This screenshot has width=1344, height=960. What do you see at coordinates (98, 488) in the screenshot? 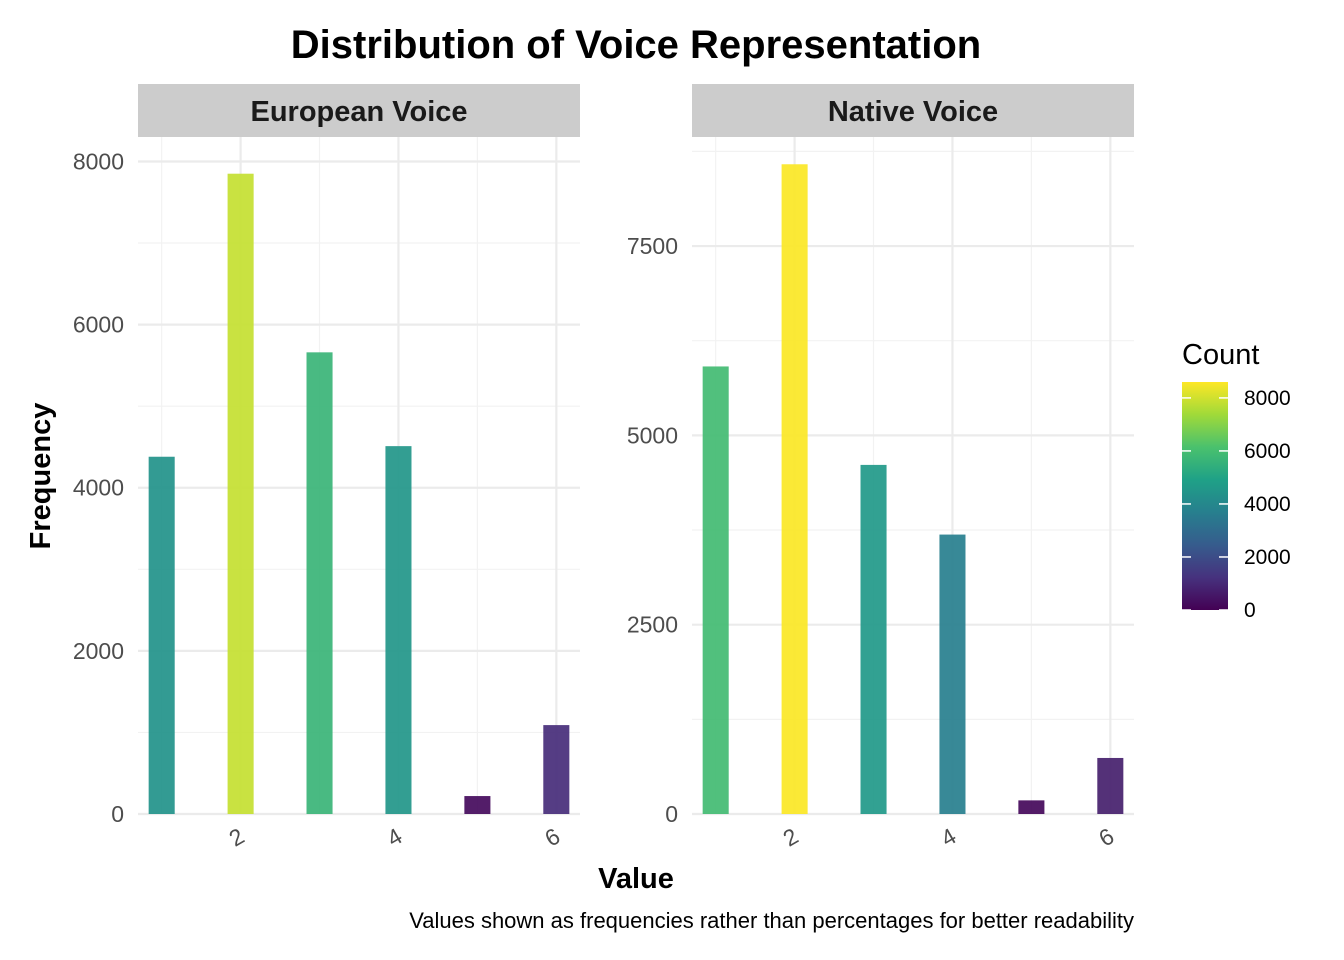
I see `y-tick-label: 4000` at bounding box center [98, 488].